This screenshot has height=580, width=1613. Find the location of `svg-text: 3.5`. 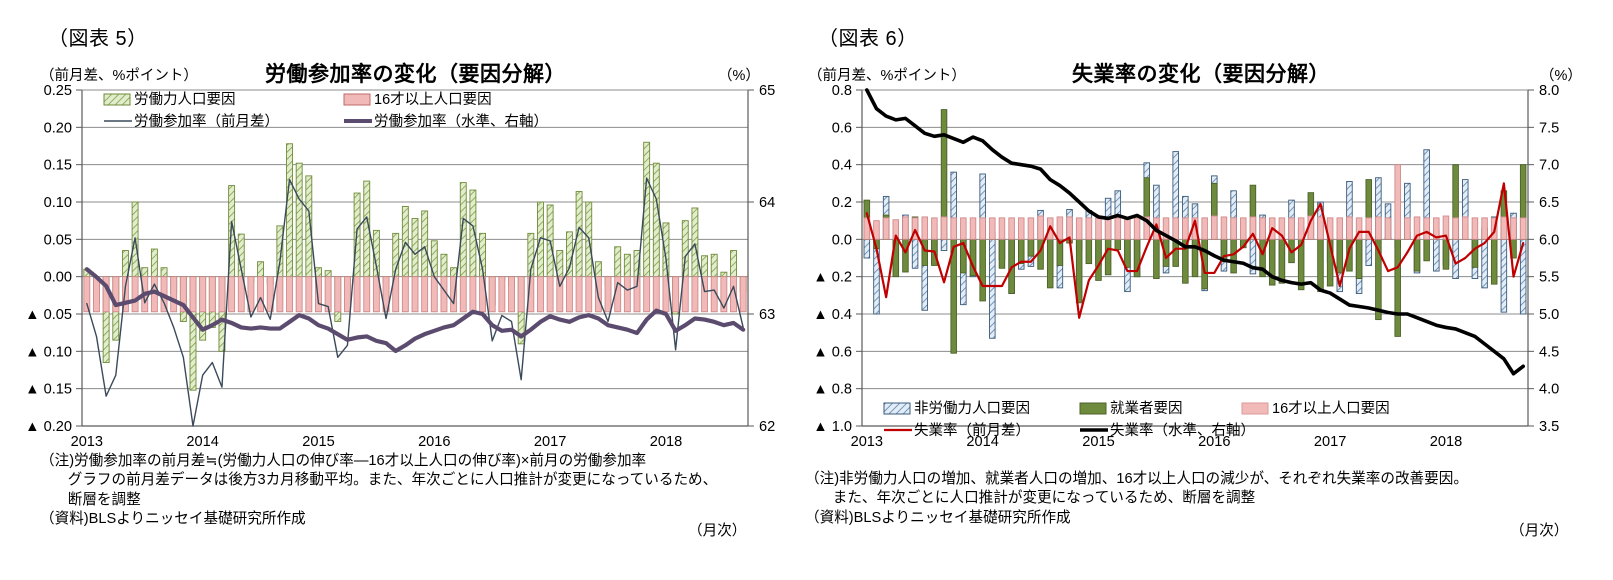

svg-text: 3.5 is located at coordinates (1549, 427).